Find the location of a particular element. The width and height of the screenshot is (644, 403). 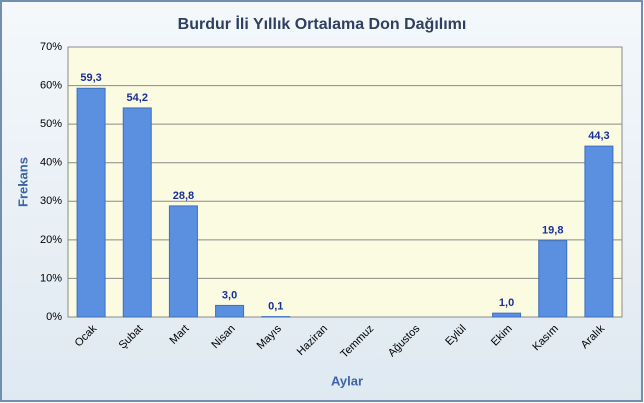

y-tick-label: 0% is located at coordinates (54, 317).